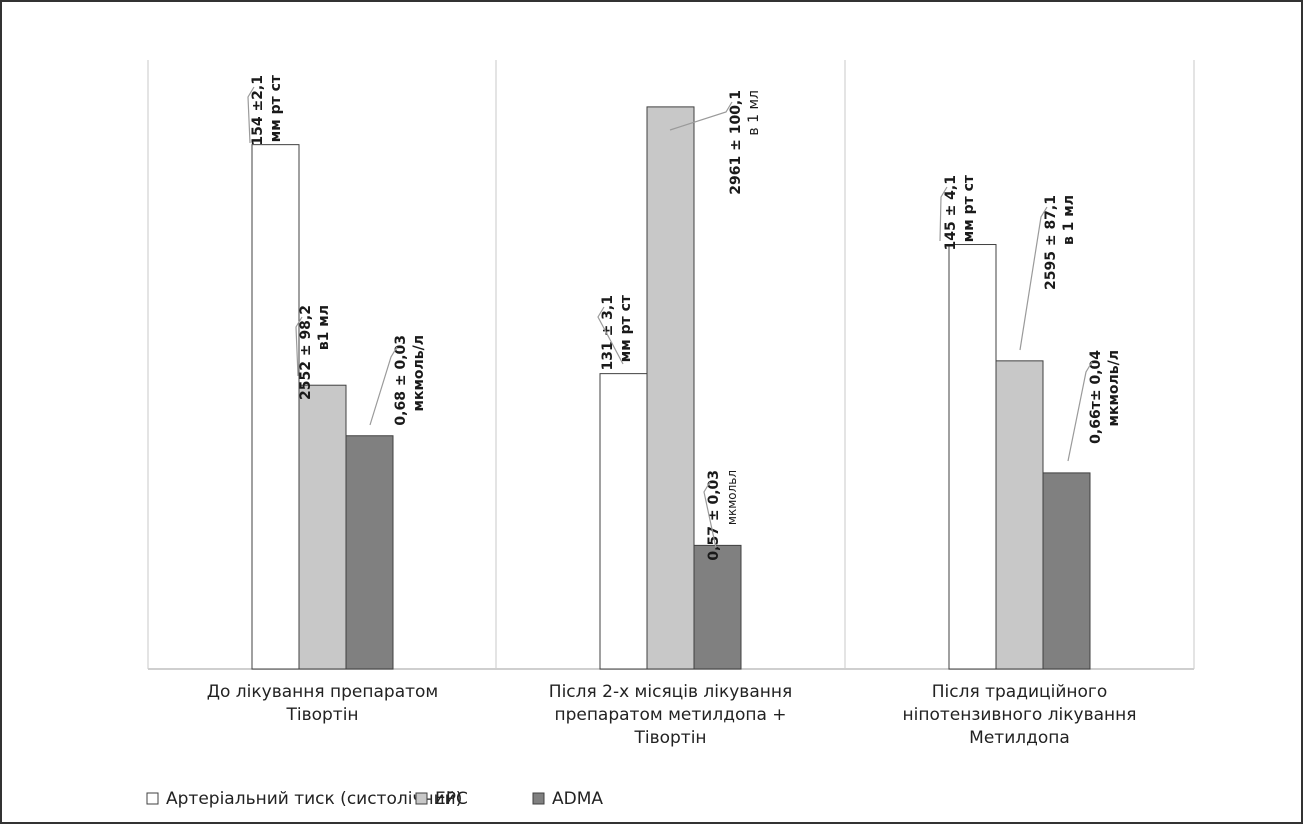  Describe the element at coordinates (972, 457) in the screenshot. I see `bar-артеріальний-3` at that location.